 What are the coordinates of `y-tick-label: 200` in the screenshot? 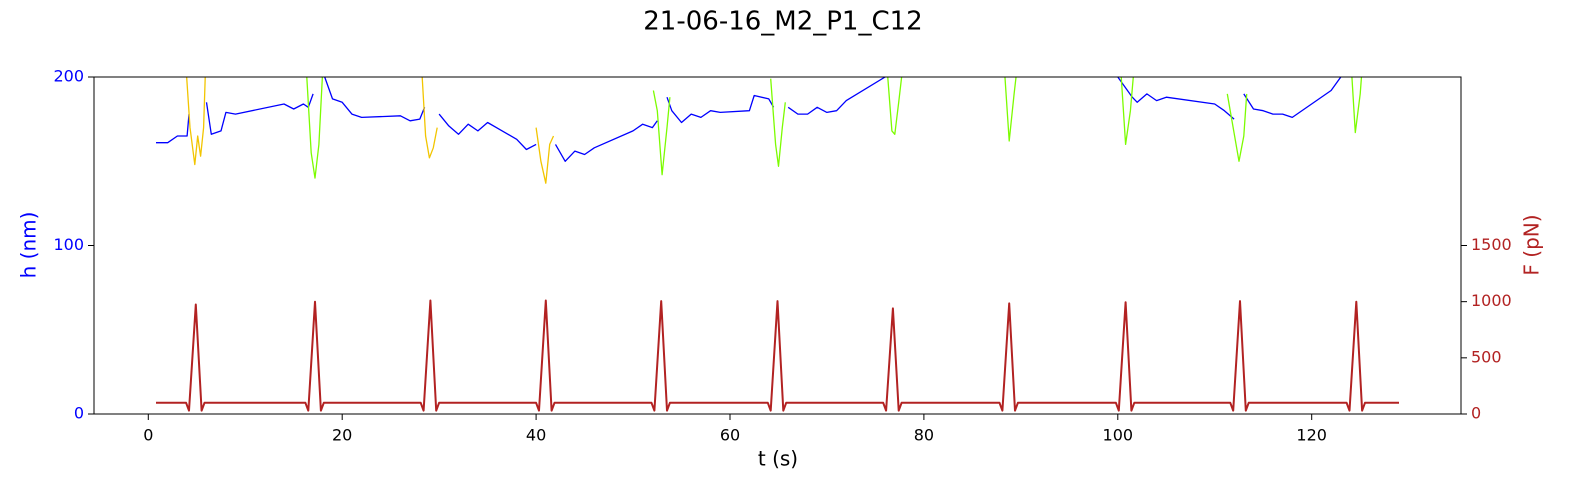 It's located at (68, 76).